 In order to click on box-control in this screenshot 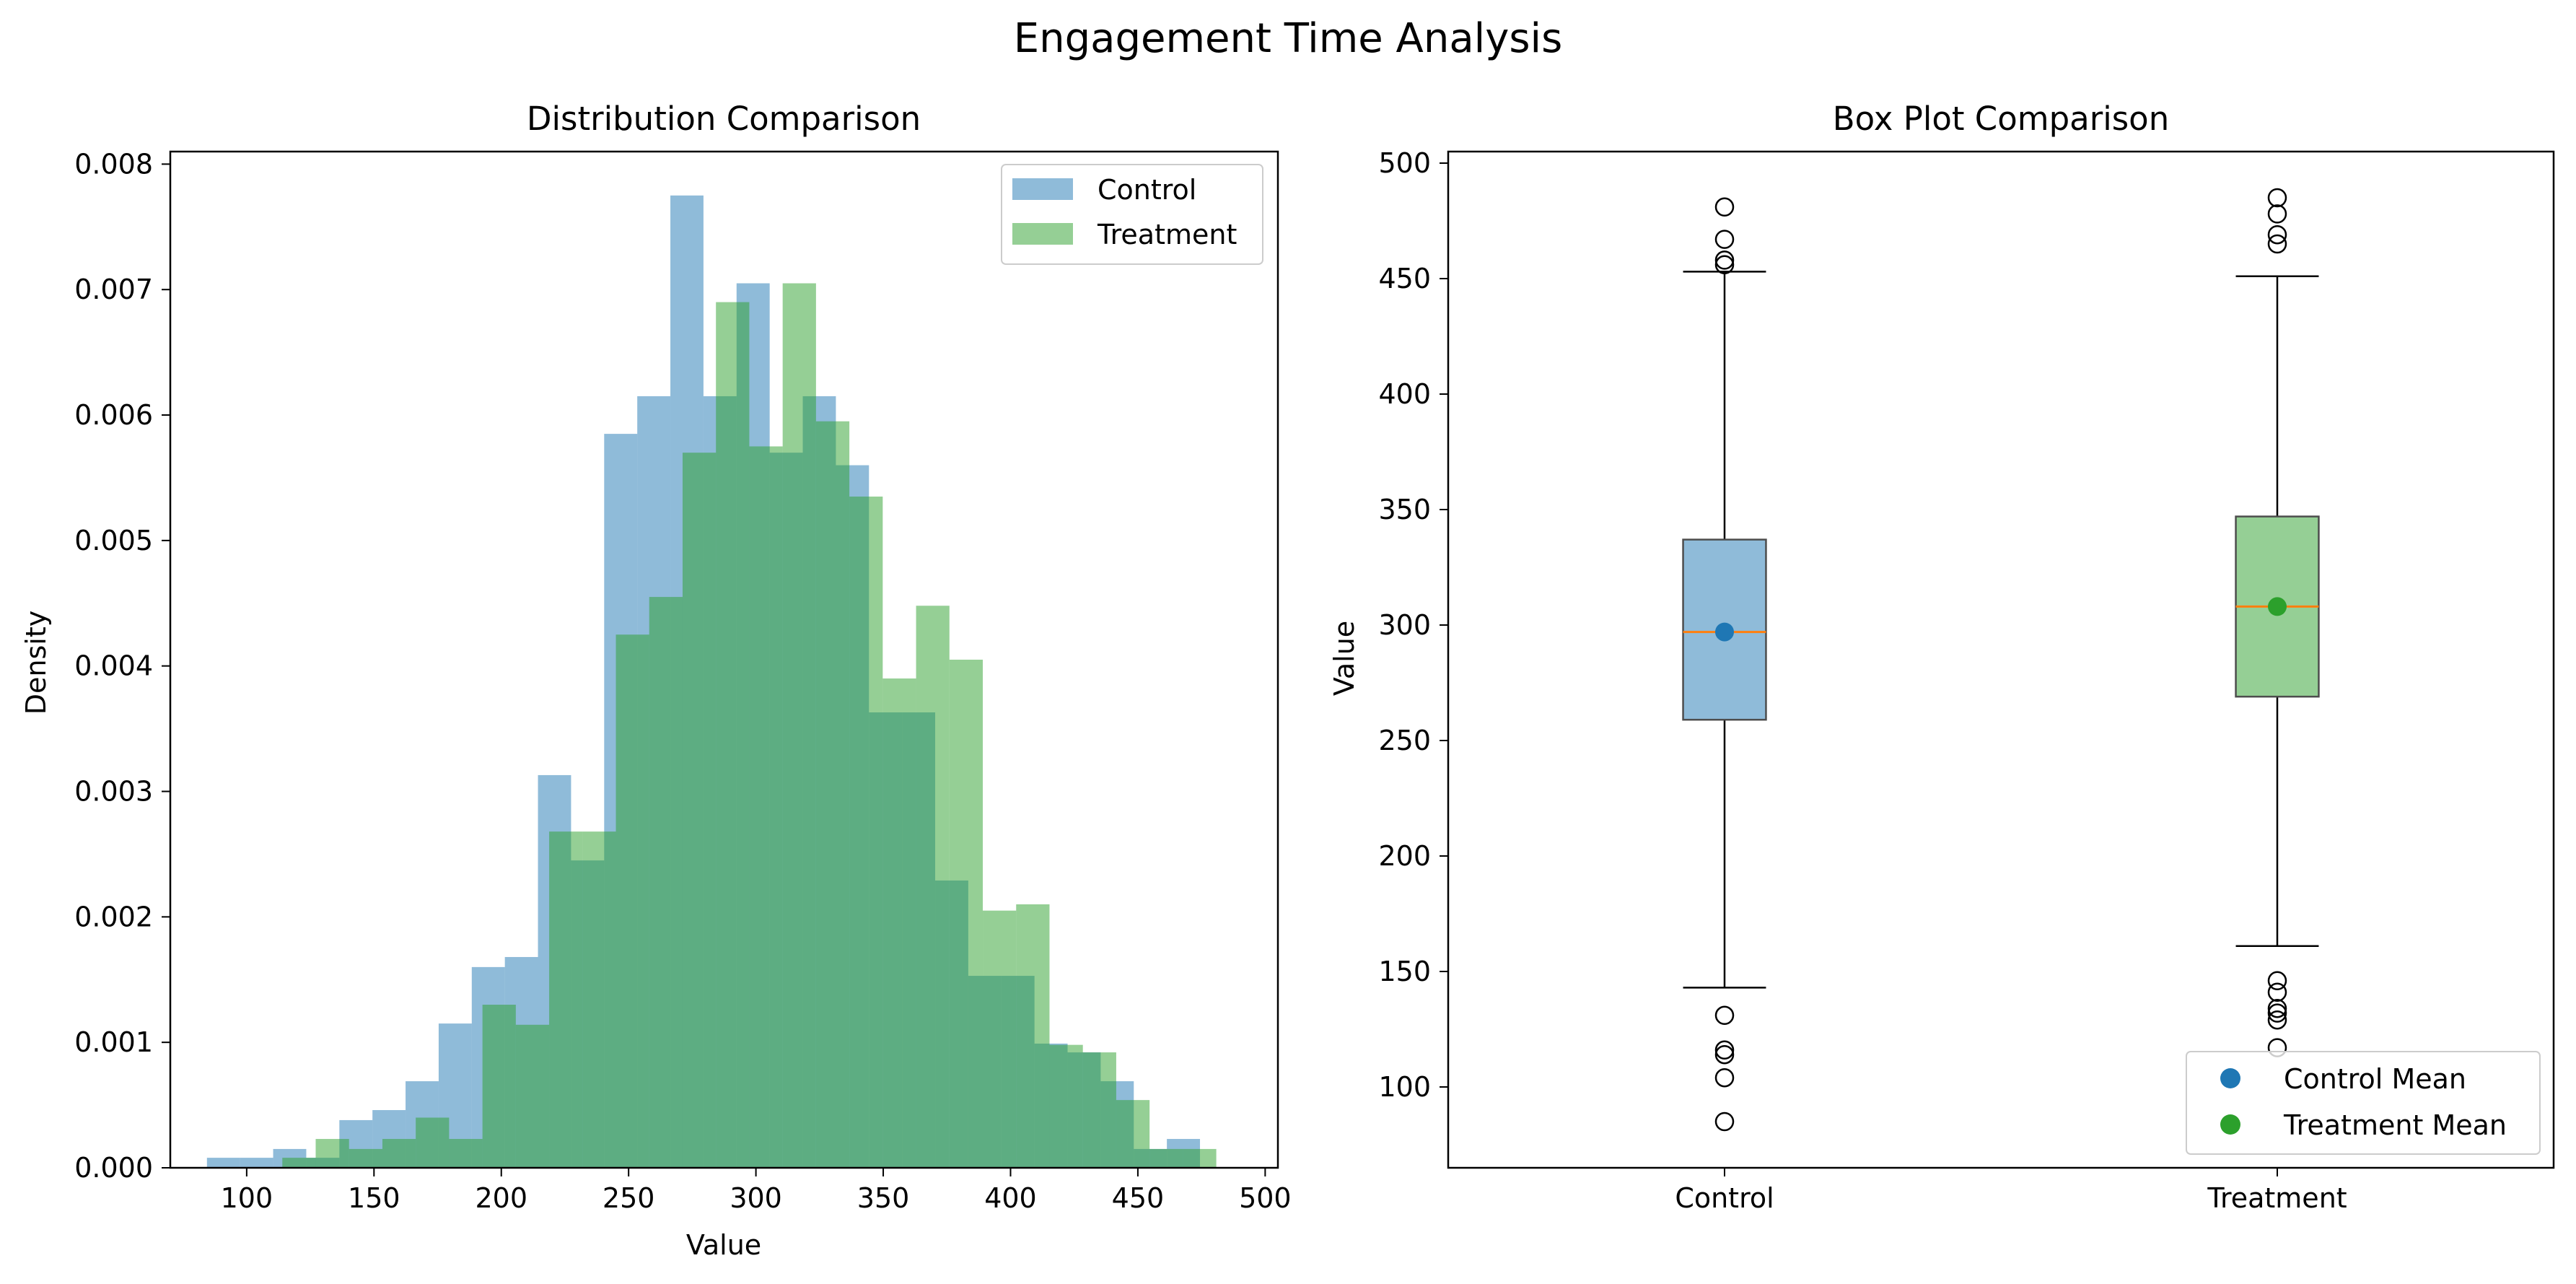, I will do `click(1724, 665)`.